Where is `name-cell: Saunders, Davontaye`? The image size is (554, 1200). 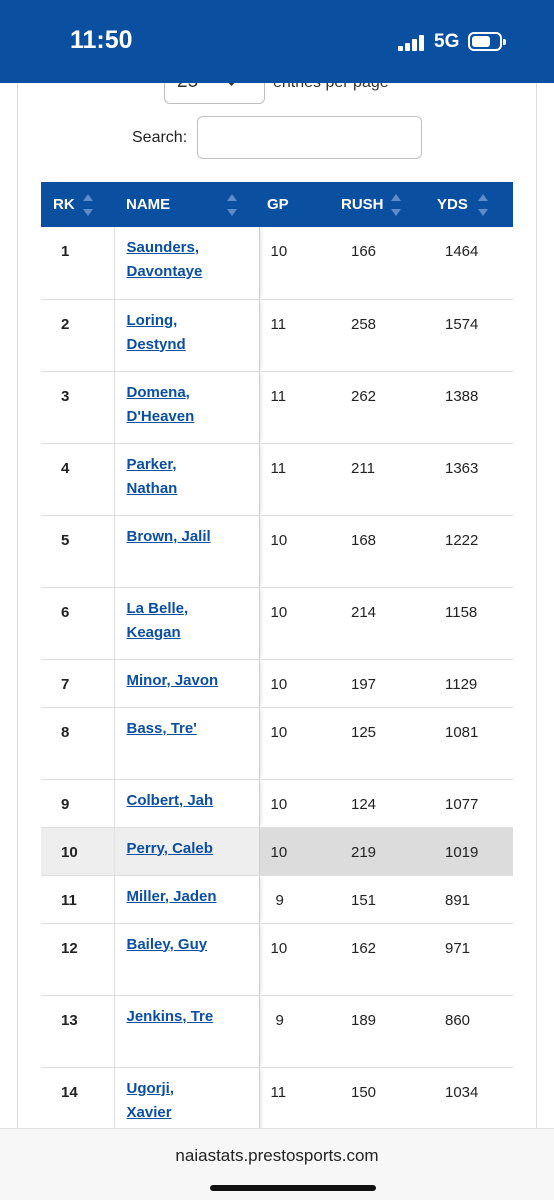 name-cell: Saunders, Davontaye is located at coordinates (186, 263).